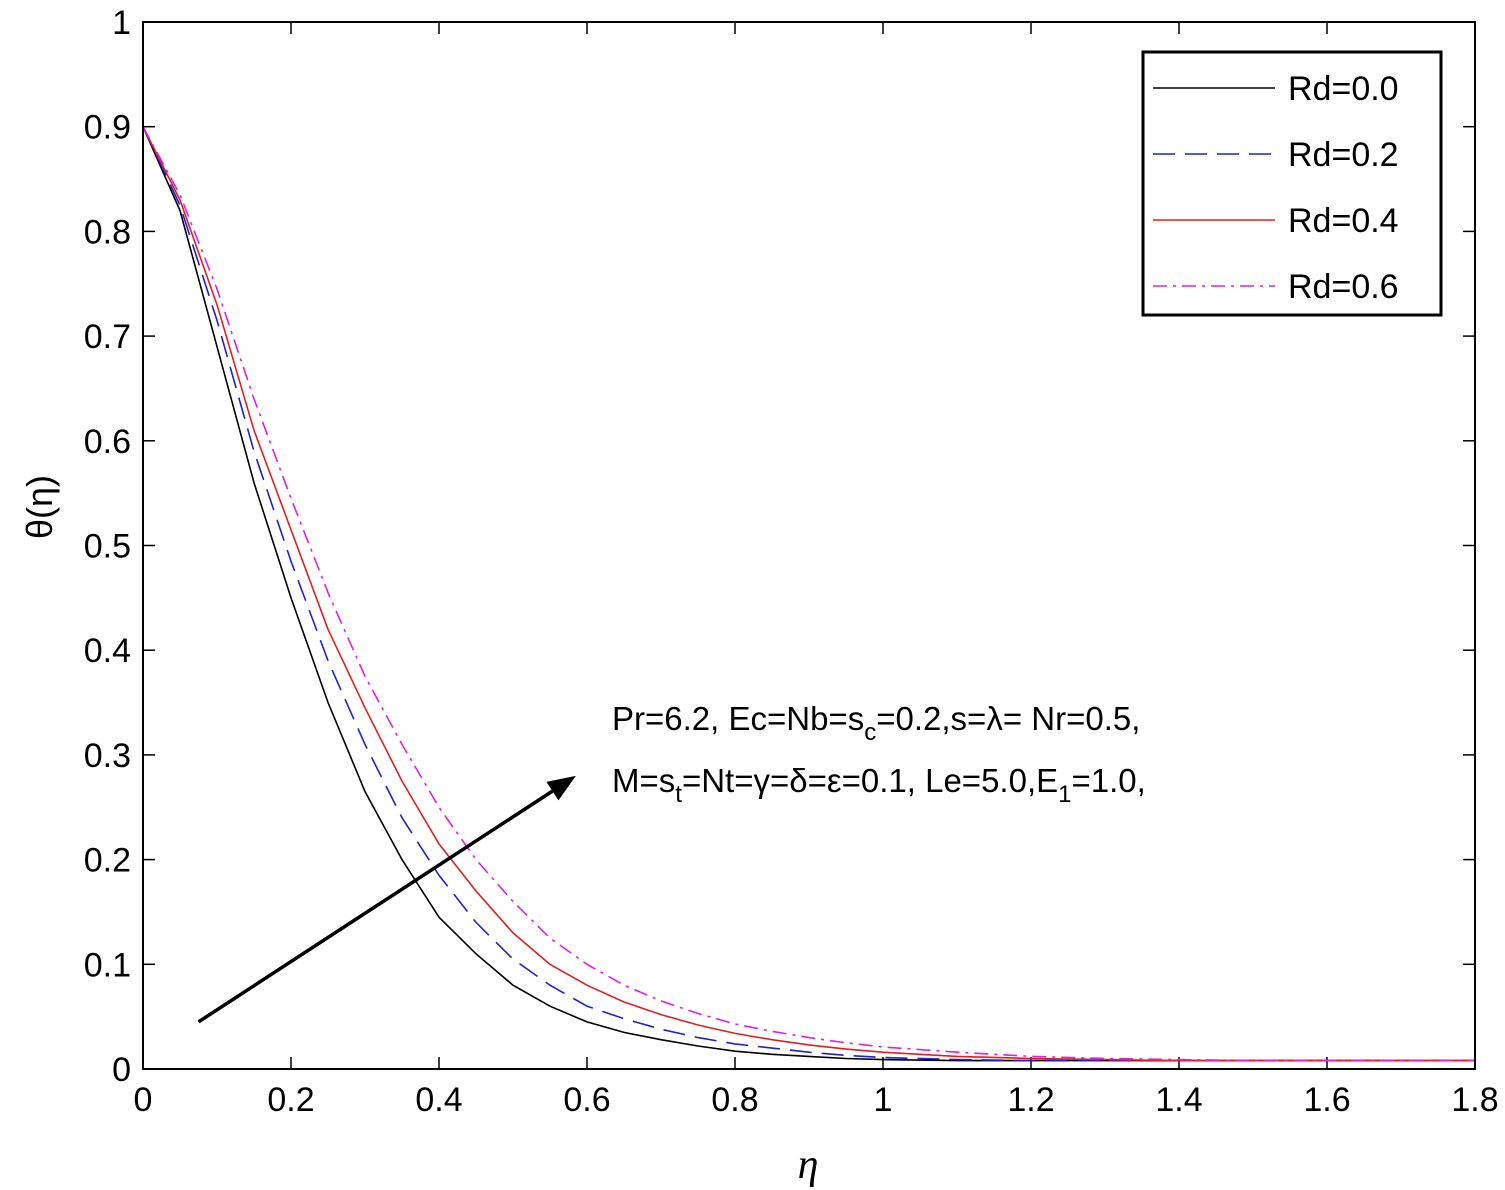 This screenshot has height=1190, width=1505. I want to click on y-tick-label: 0.1, so click(107, 965).